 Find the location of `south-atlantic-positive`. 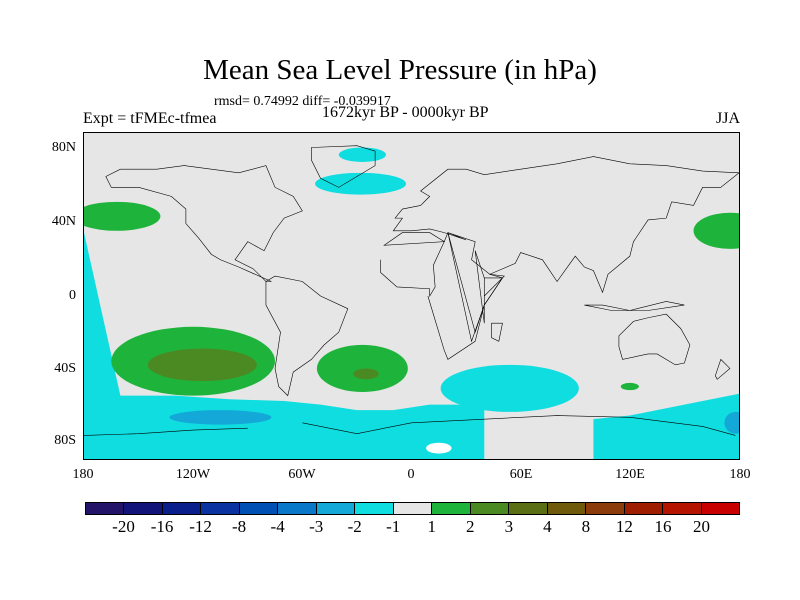

south-atlantic-positive is located at coordinates (362, 368).